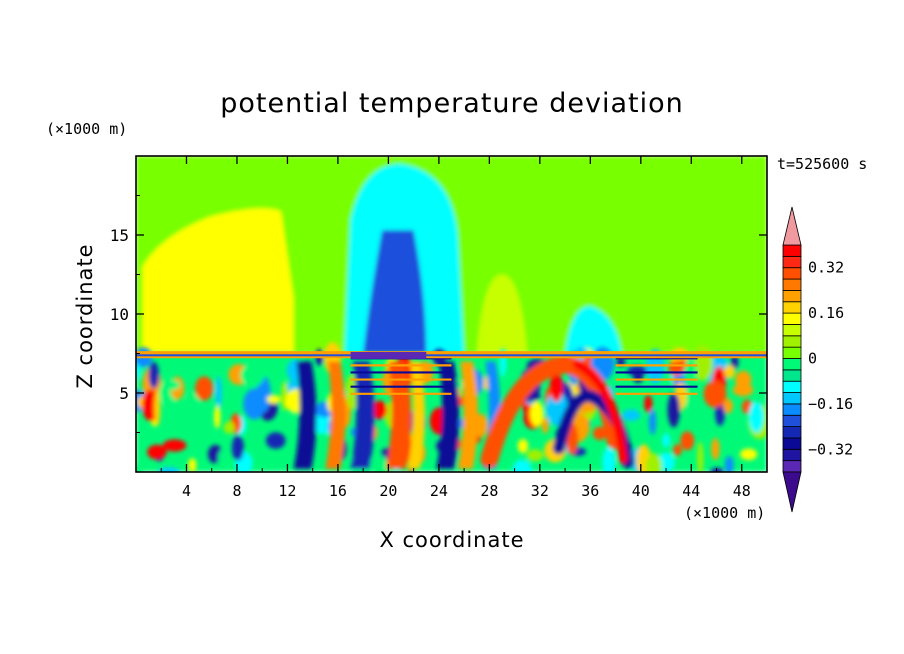 This screenshot has width=904, height=654. Describe the element at coordinates (600, 412) in the screenshot. I see `region-pink-arc` at that location.